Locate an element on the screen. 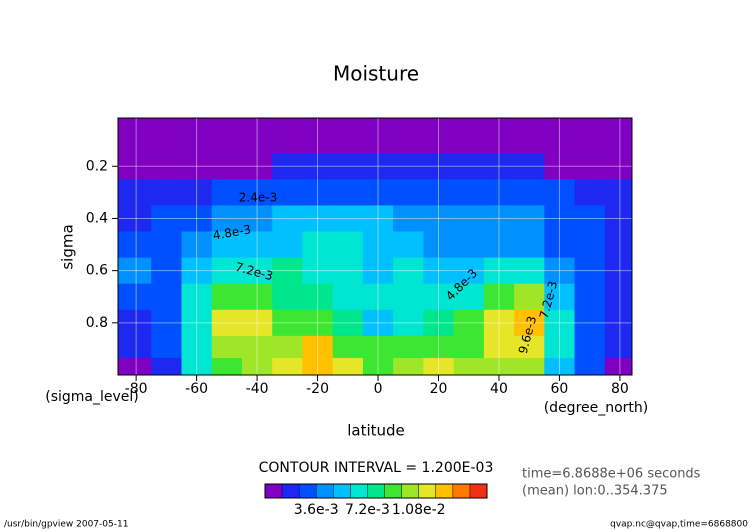 This screenshot has width=752, height=532. x-axis-units: (degree_north) is located at coordinates (596, 408).